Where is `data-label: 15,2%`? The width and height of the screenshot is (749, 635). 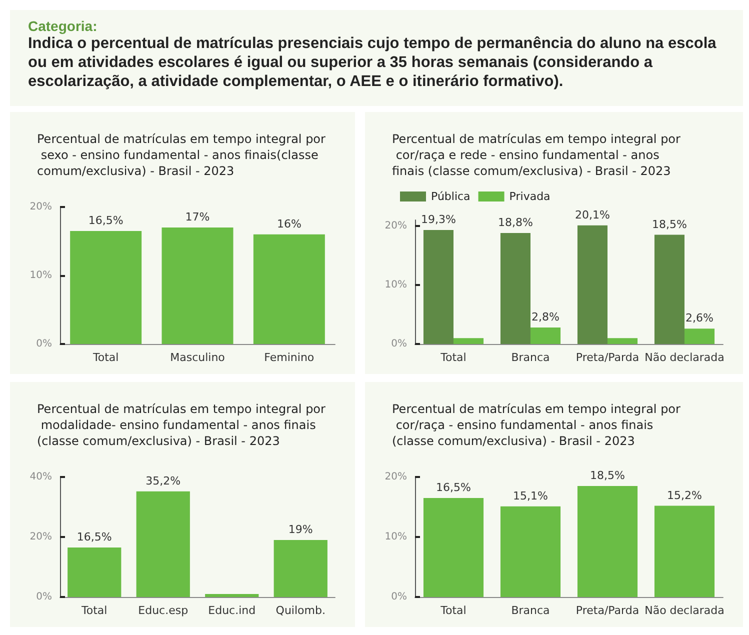
data-label: 15,2% is located at coordinates (684, 495).